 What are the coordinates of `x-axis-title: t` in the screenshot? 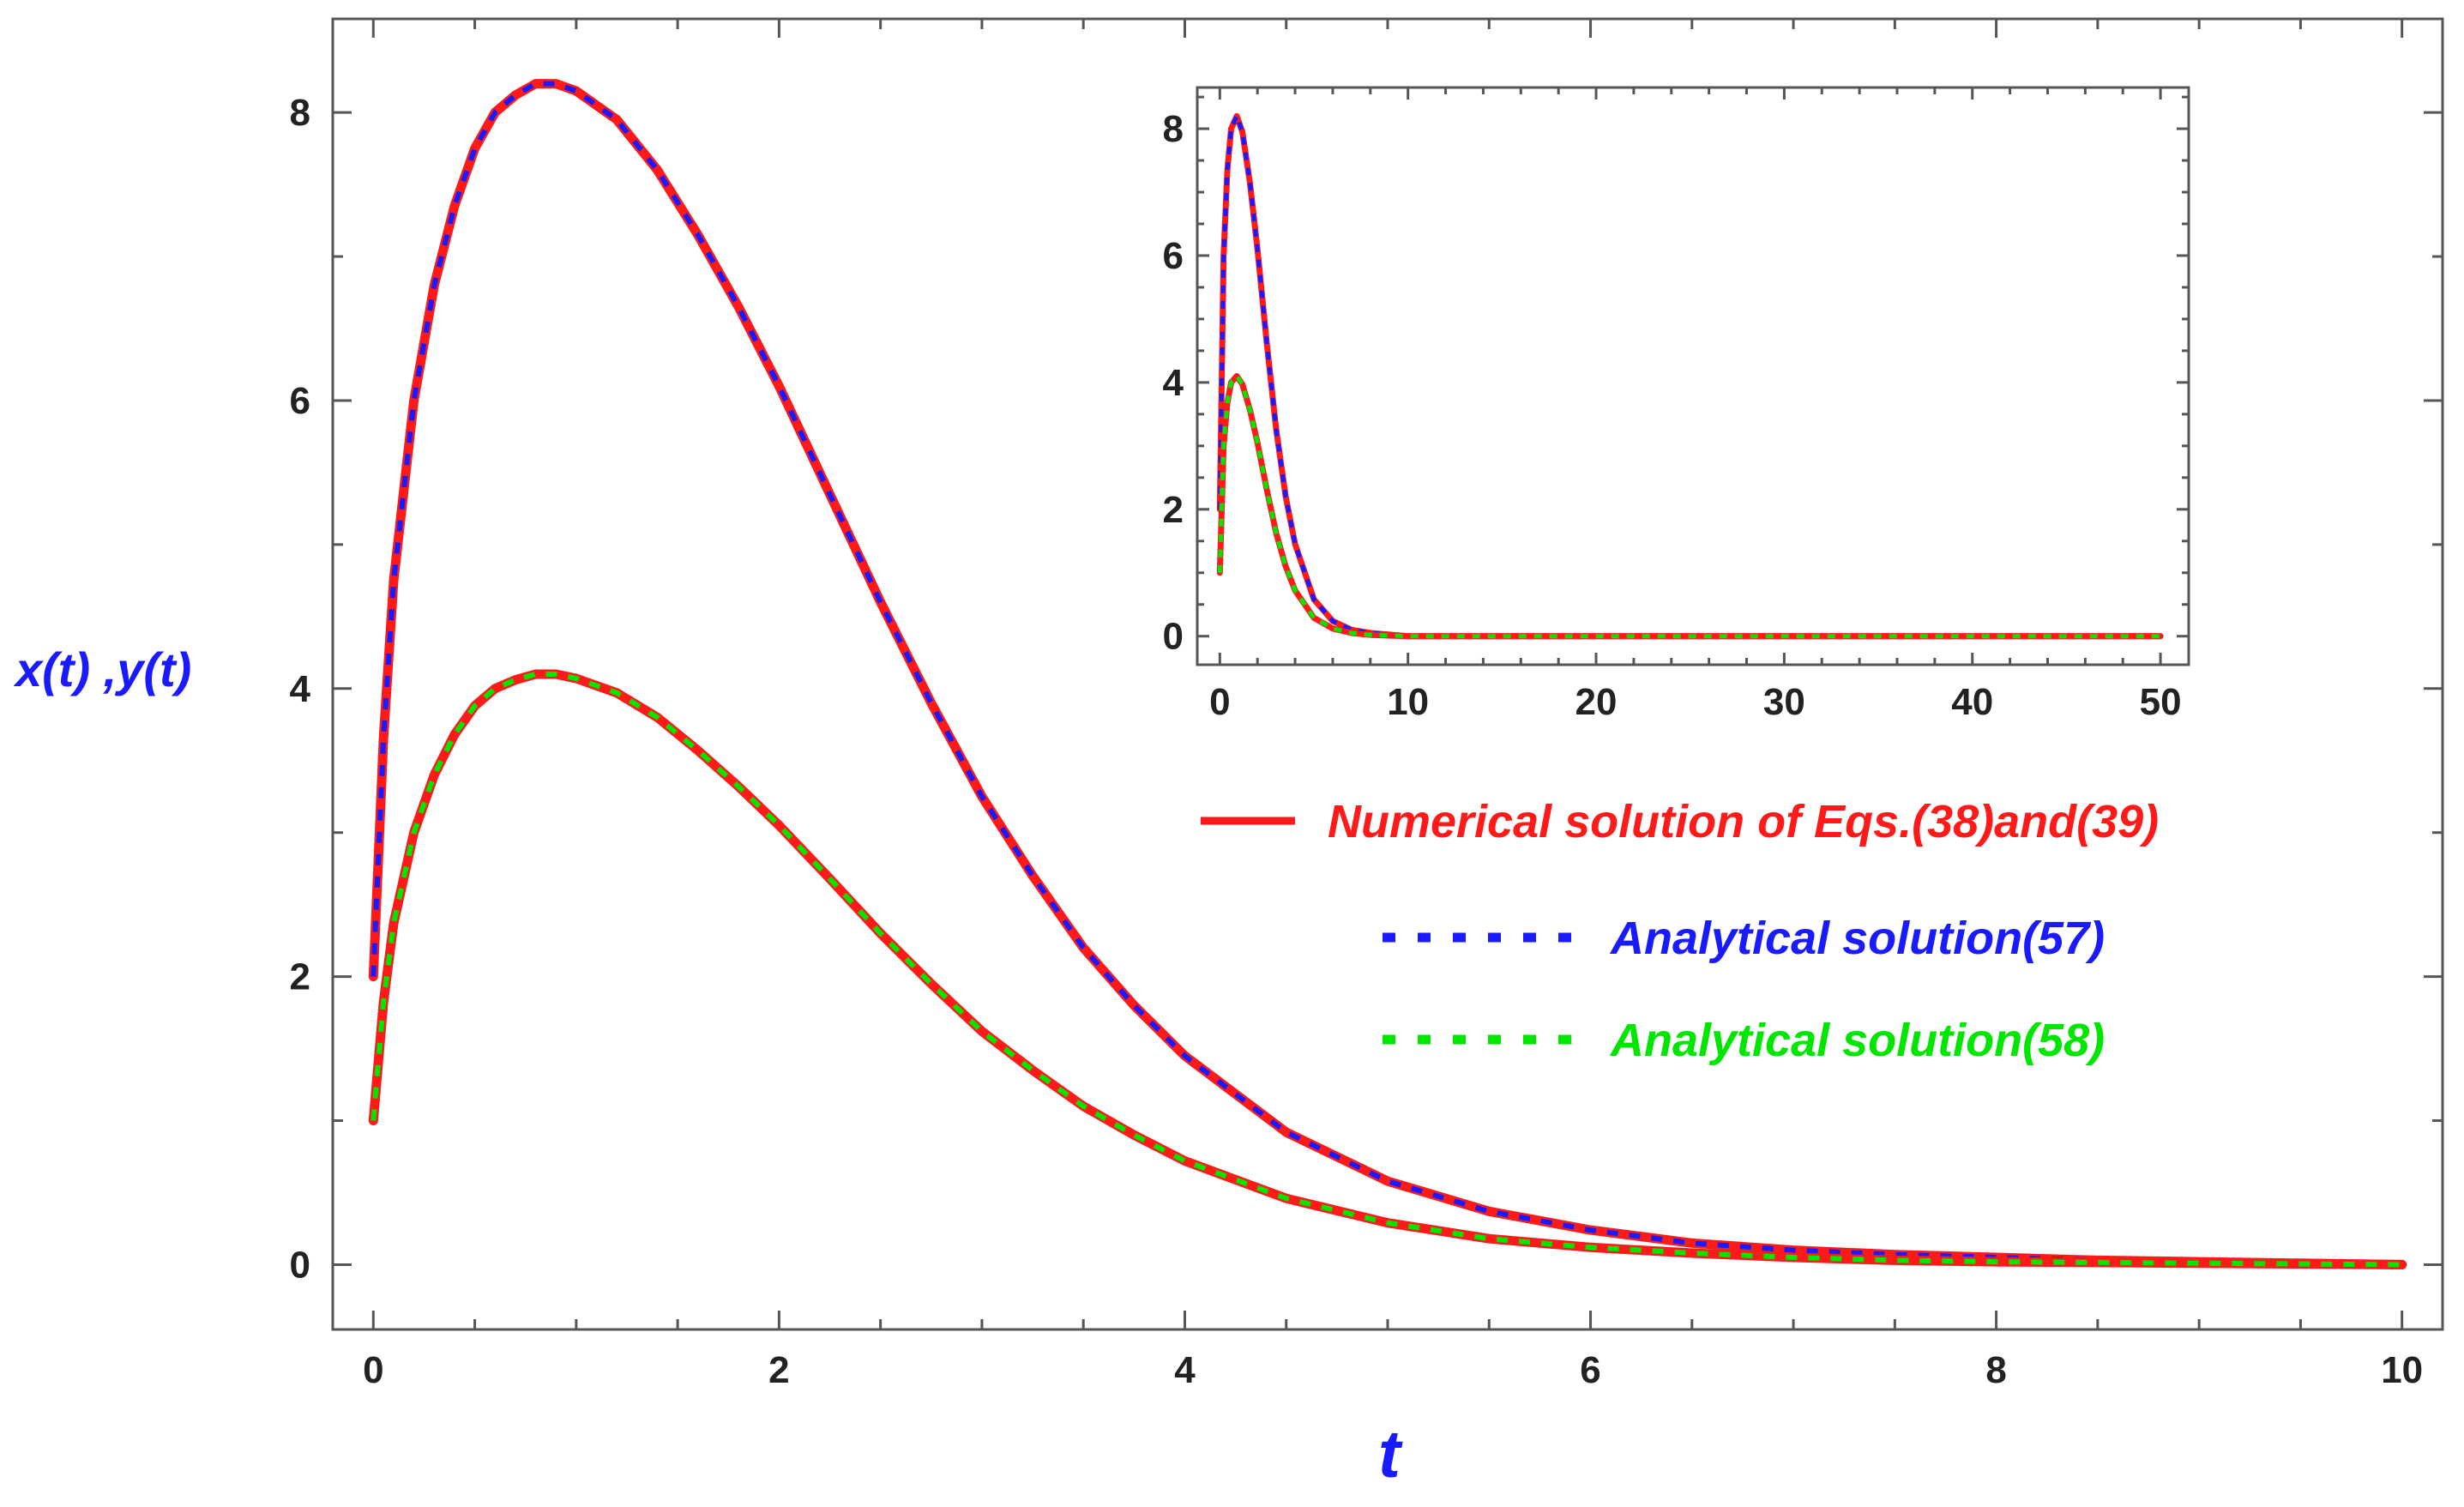 It's located at (1390, 1454).